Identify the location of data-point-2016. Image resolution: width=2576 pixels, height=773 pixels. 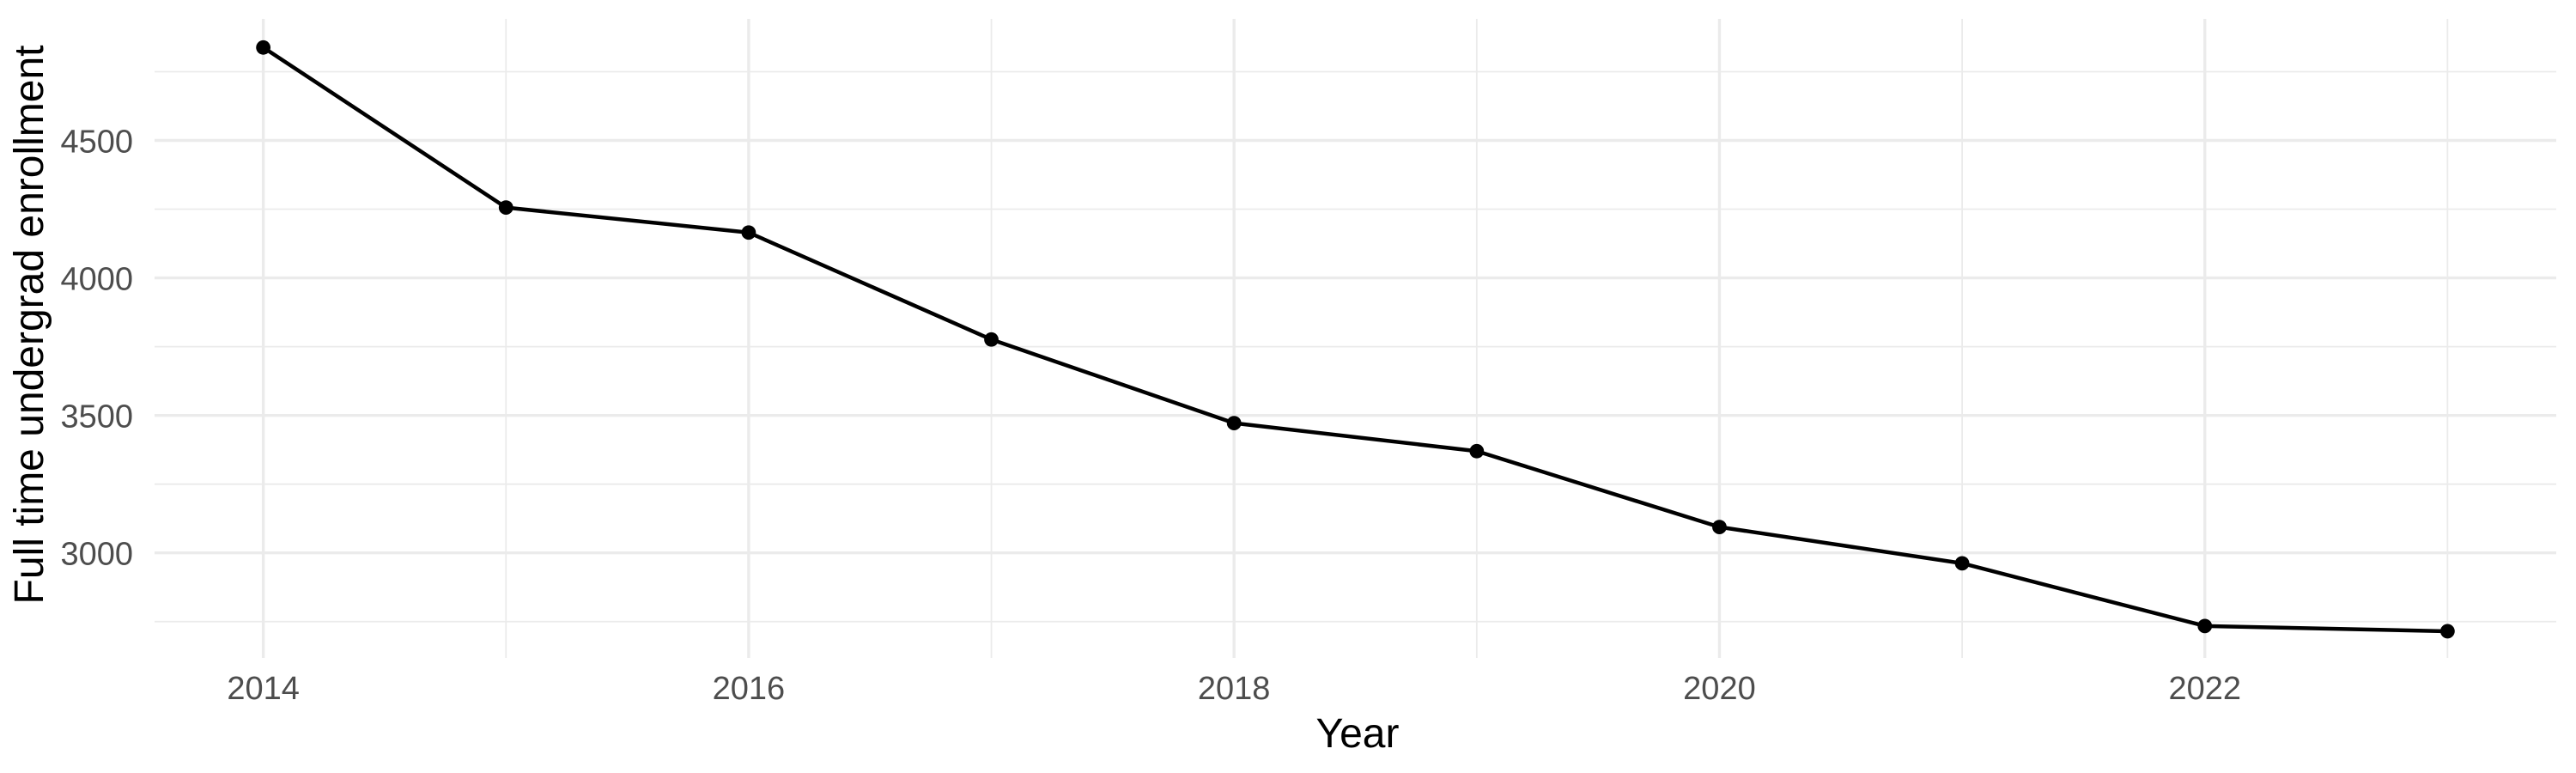
(748, 232).